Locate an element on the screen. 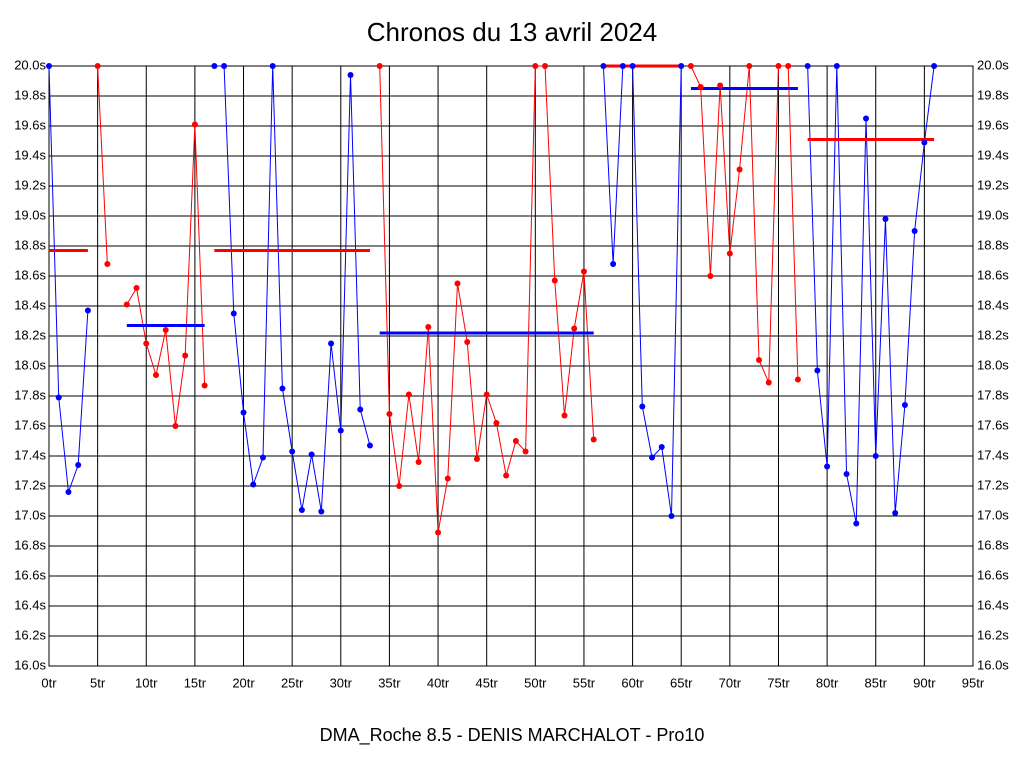 Image resolution: width=1024 pixels, height=768 pixels. y2-tick-label: 17.6s is located at coordinates (993, 424).